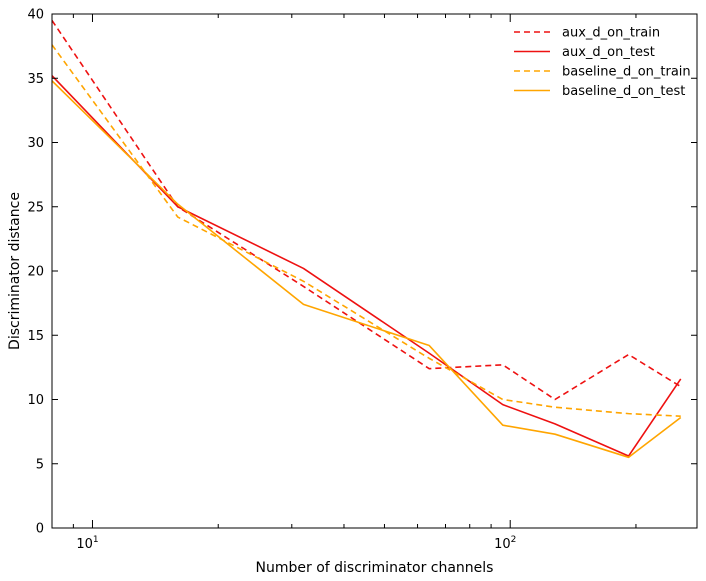 This screenshot has height=581, width=706. I want to click on x-tick-exponent: 2, so click(514, 540).